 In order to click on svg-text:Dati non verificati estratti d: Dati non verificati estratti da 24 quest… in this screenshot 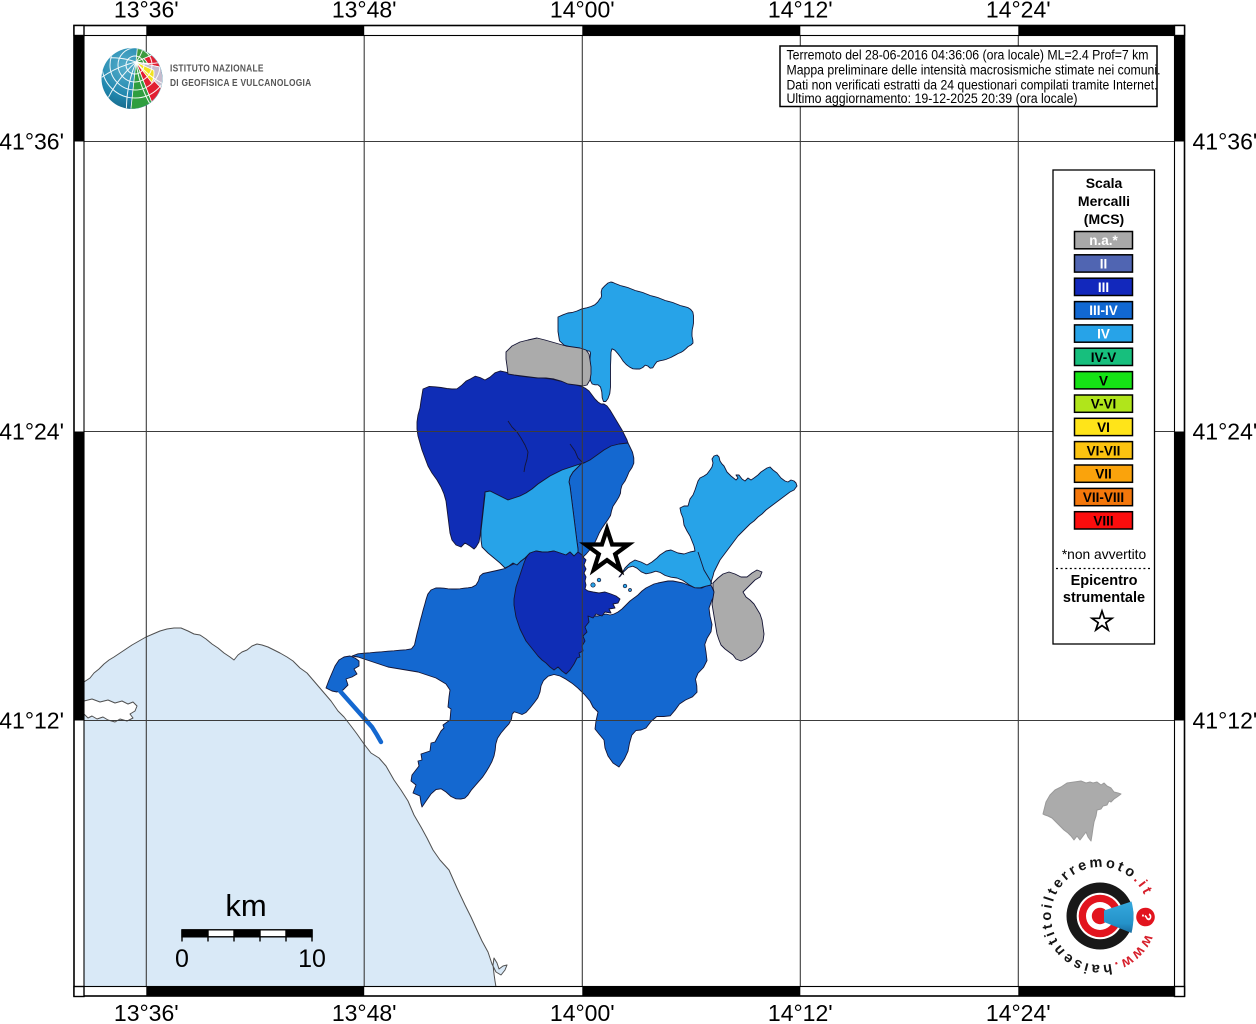, I will do `click(972, 86)`.